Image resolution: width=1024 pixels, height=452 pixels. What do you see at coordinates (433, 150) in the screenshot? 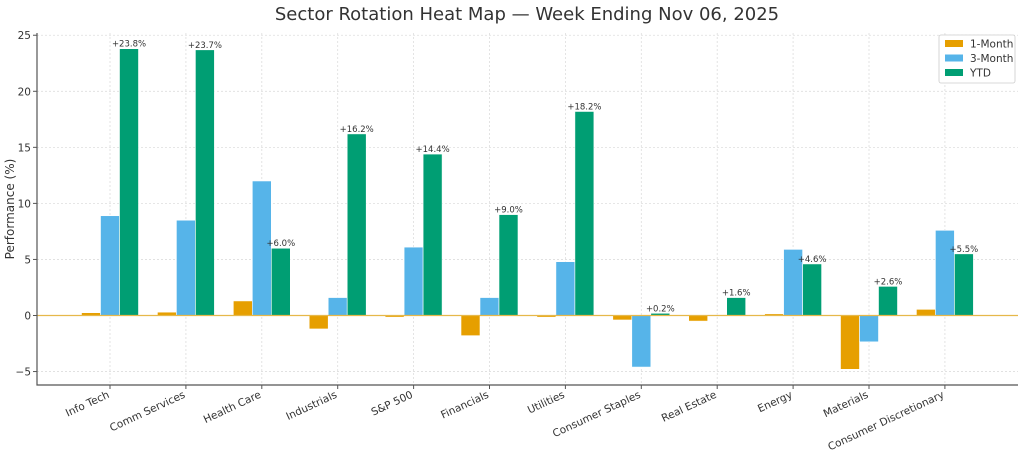
I see `ytd-data-label: +14.4%` at bounding box center [433, 150].